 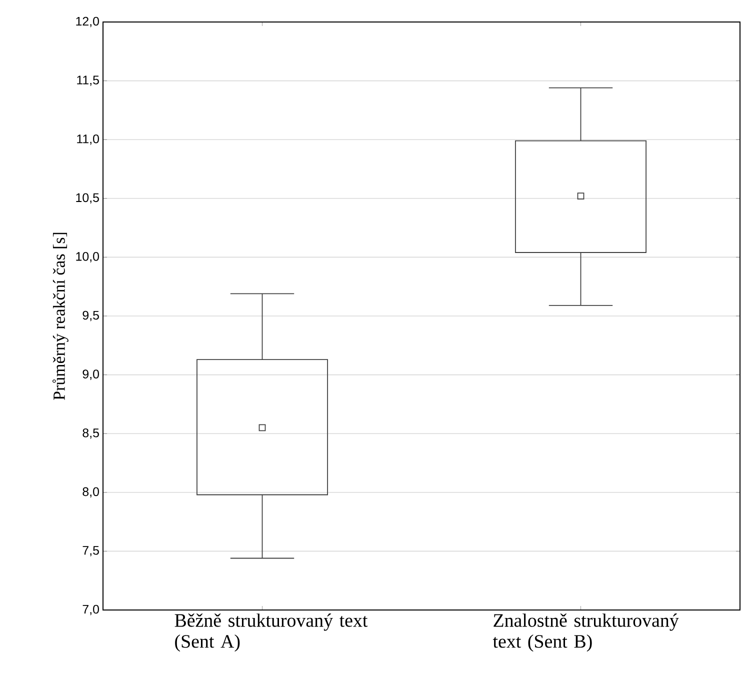 What do you see at coordinates (90, 492) in the screenshot?
I see `y-tick-label: 8,0` at bounding box center [90, 492].